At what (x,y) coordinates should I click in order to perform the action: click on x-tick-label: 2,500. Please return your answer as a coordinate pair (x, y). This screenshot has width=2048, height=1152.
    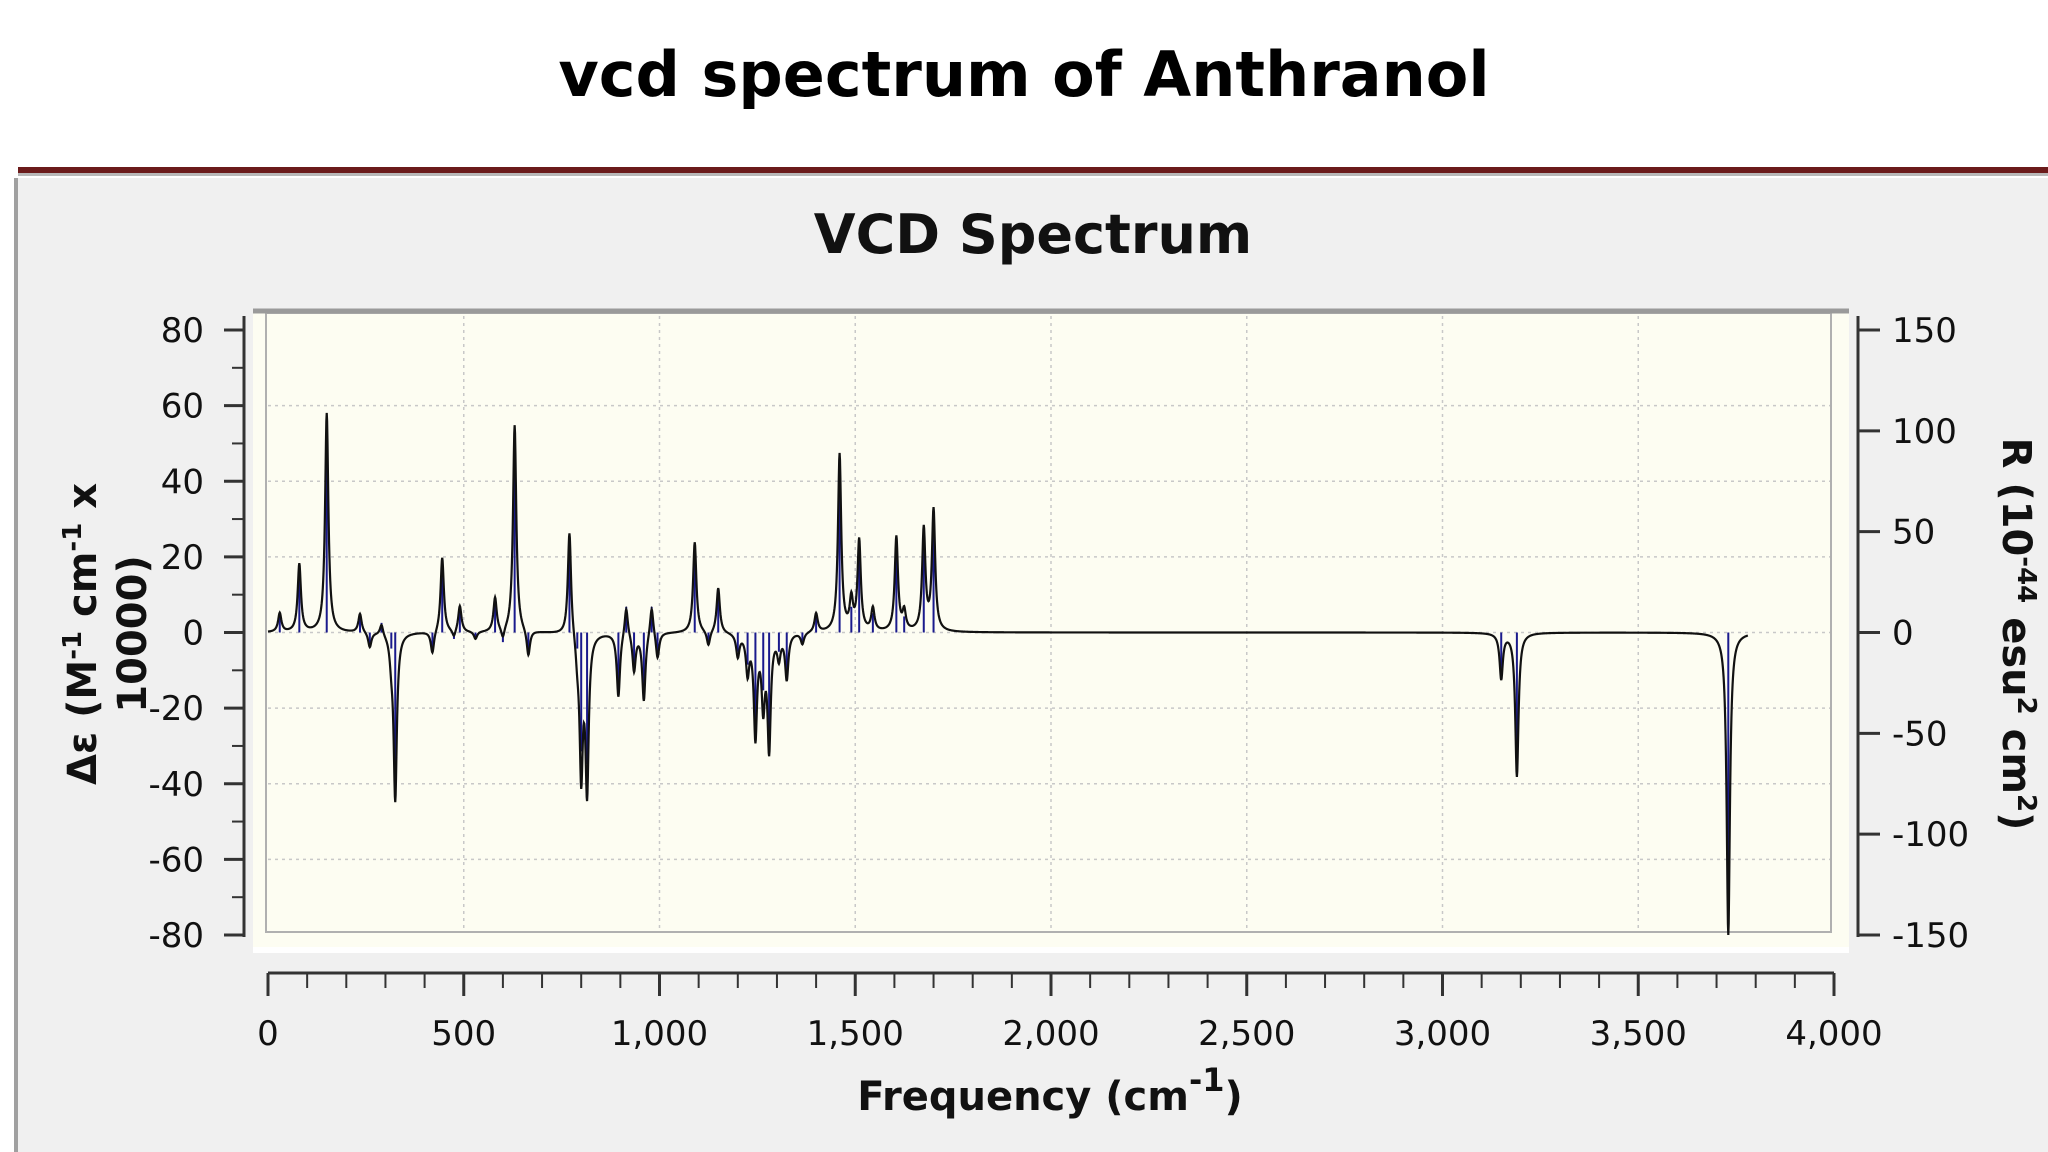
    Looking at the image, I should click on (1246, 1034).